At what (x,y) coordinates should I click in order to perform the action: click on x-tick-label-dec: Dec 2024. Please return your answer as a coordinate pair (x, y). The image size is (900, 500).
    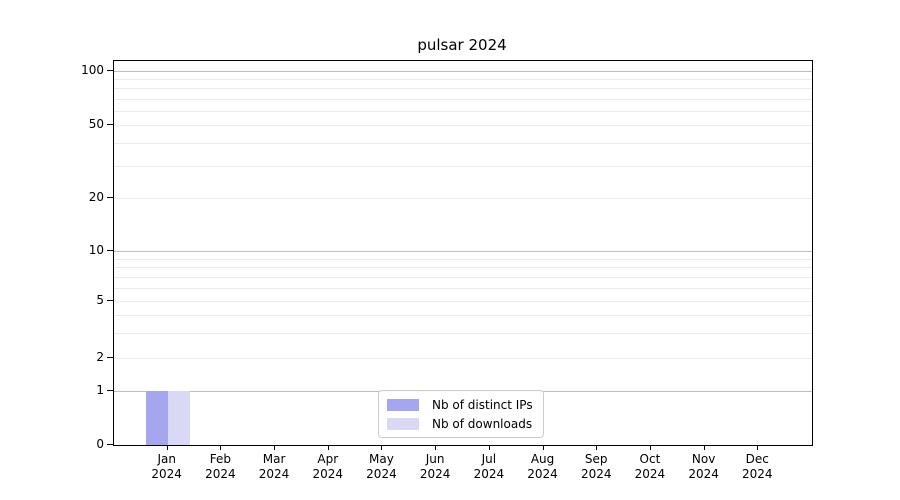
    Looking at the image, I should click on (757, 467).